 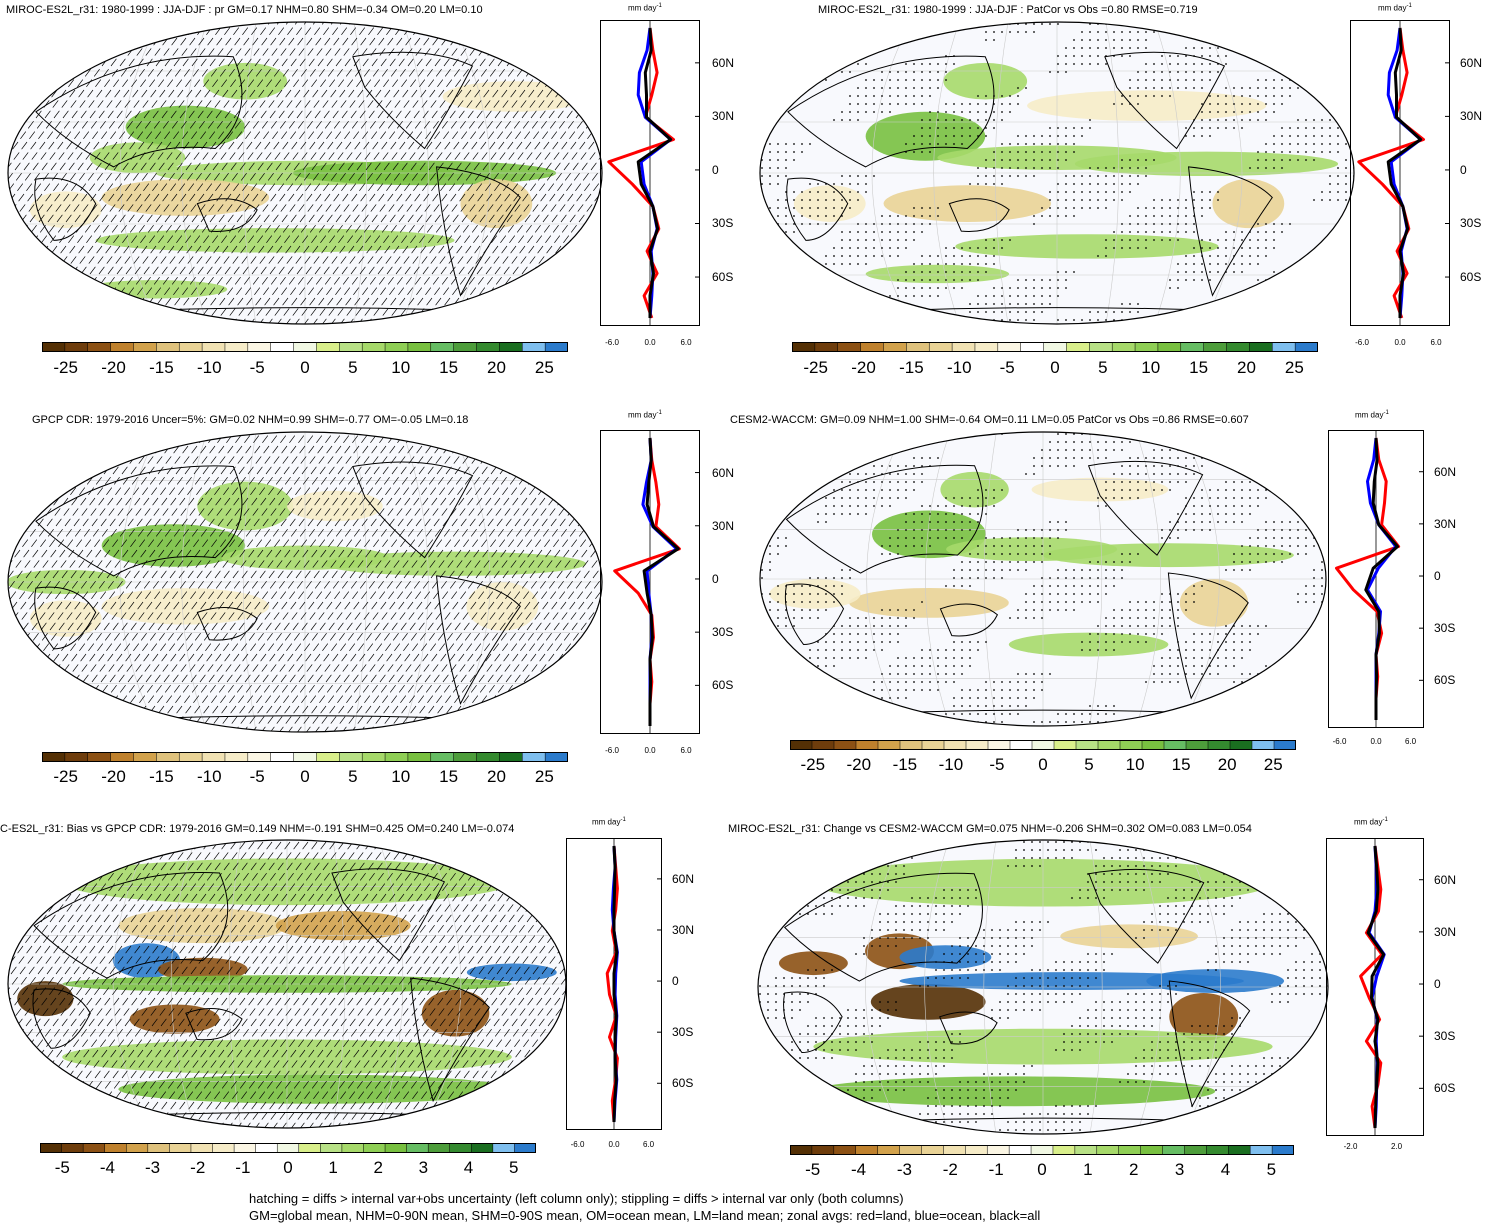 What do you see at coordinates (645, 8) in the screenshot?
I see `panel-1-zonal-unit: mm day-1` at bounding box center [645, 8].